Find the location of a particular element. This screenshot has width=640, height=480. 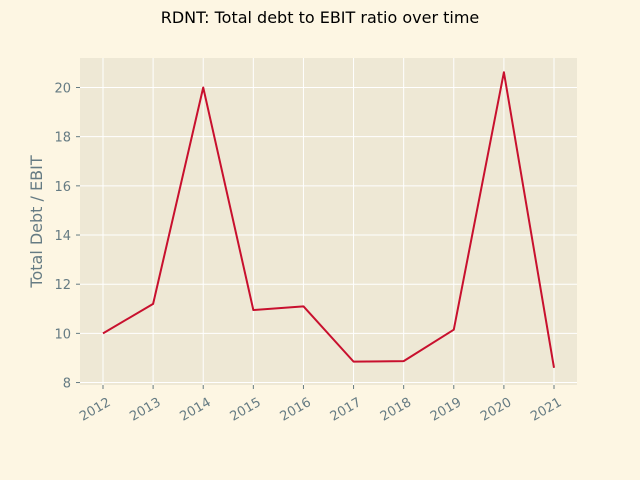

y-axis: 8 10 12 14 16 18 20 is located at coordinates (67, 237).